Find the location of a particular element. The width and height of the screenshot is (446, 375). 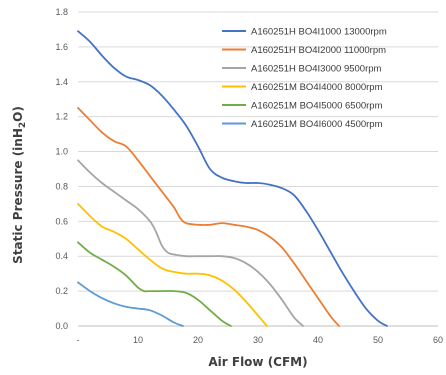

x-tick-label: 30 is located at coordinates (258, 340).